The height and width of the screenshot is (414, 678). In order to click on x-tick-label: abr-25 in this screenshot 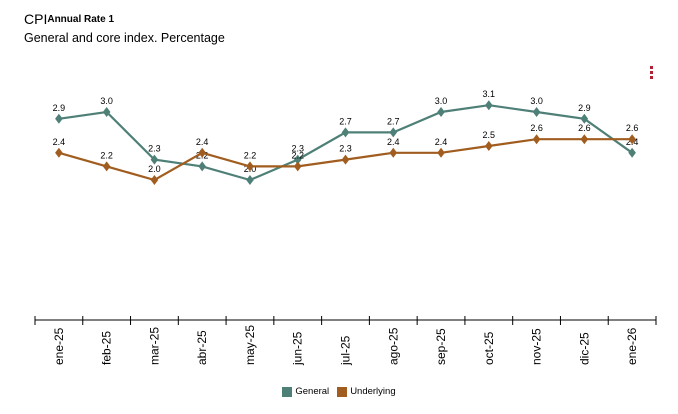, I will do `click(202, 347)`.